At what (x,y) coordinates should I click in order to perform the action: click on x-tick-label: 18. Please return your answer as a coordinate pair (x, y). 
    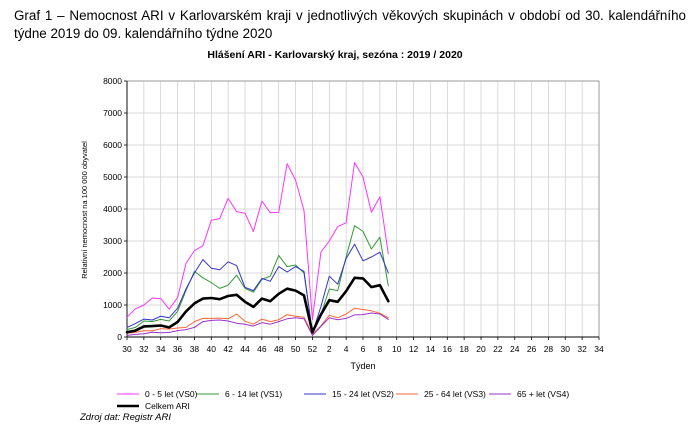
    Looking at the image, I should click on (464, 349).